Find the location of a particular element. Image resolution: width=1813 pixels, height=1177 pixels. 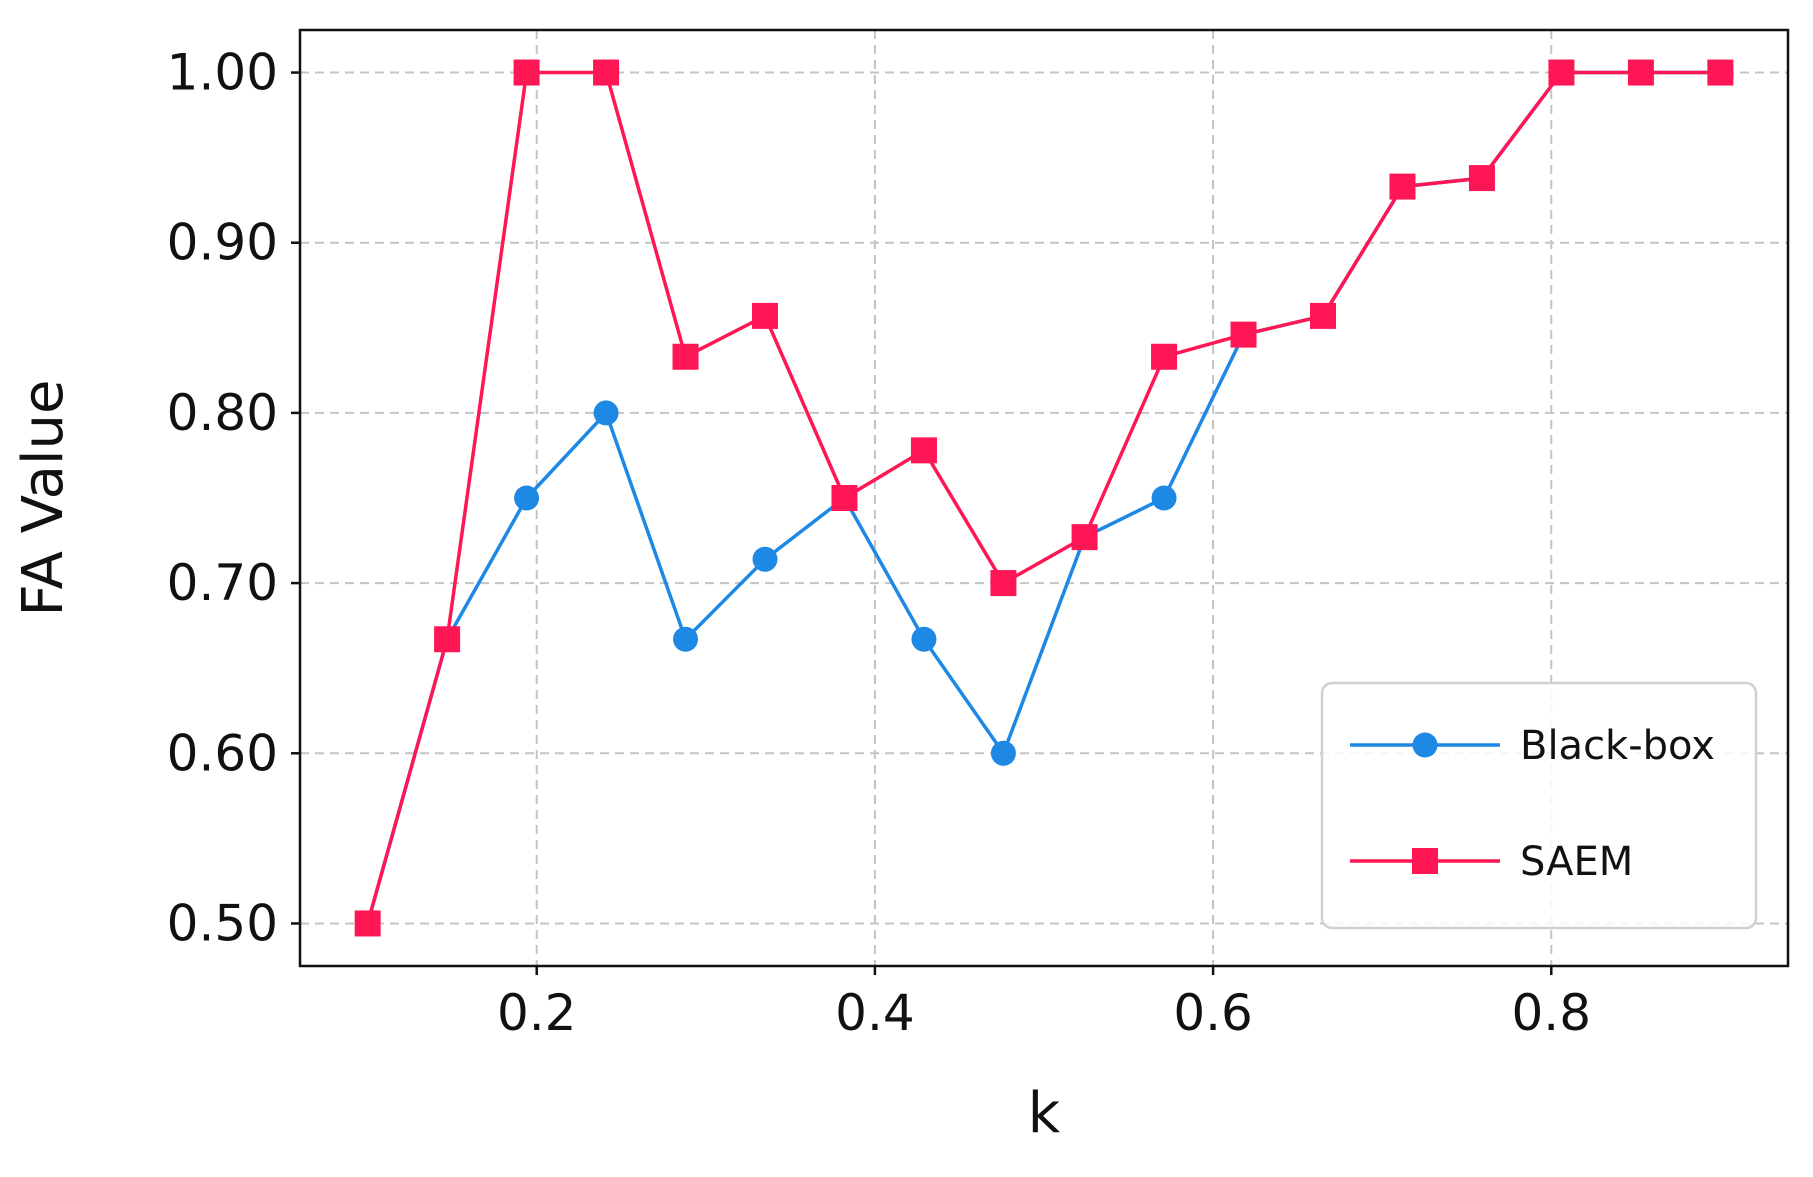

legend-box is located at coordinates (1539, 805).